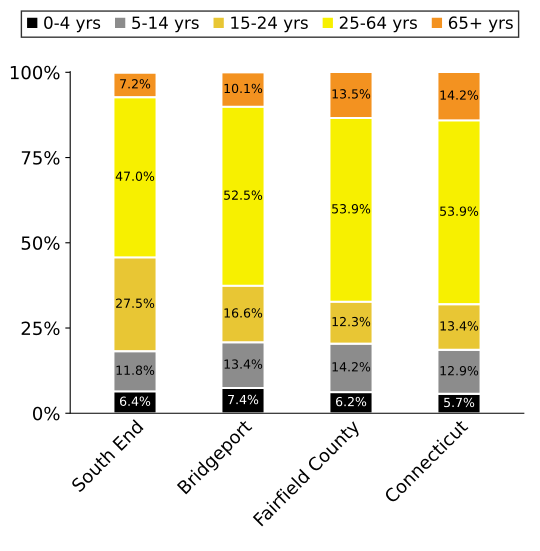 The height and width of the screenshot is (551, 540). Describe the element at coordinates (72, 24) in the screenshot. I see `legend-label: 0-4 yrs` at that location.